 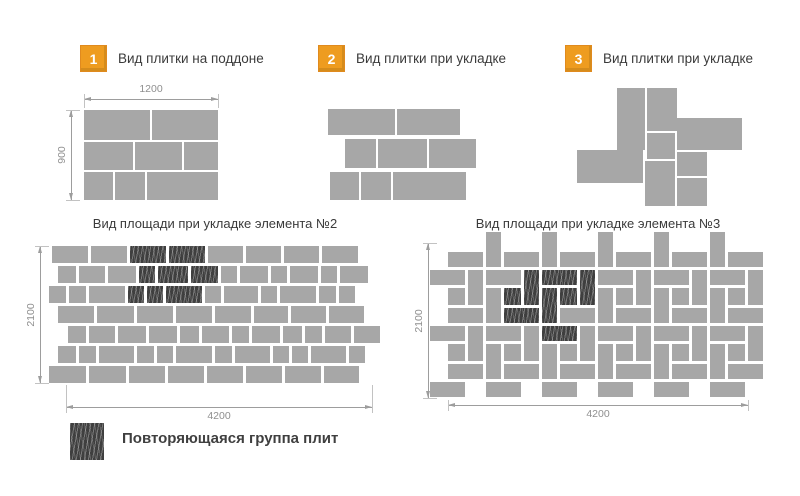 I want to click on laying-3-diagram, so click(x=659, y=147).